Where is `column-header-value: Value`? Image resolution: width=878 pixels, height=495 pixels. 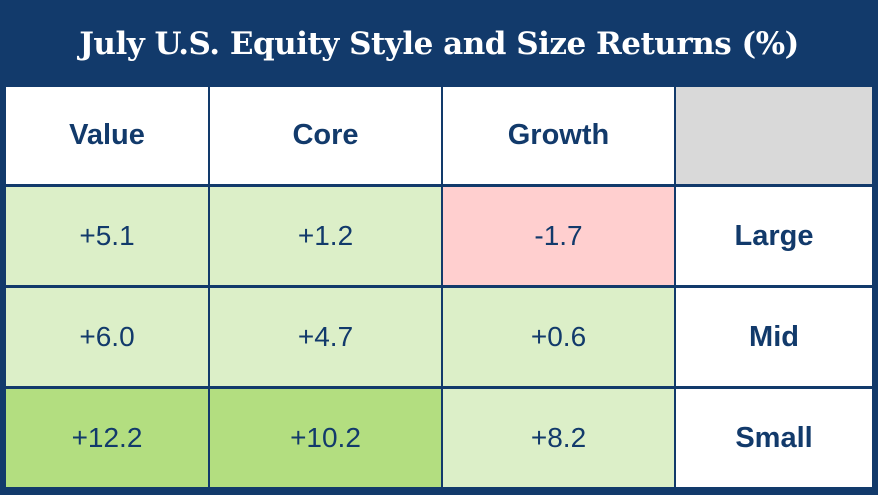 column-header-value: Value is located at coordinates (107, 135).